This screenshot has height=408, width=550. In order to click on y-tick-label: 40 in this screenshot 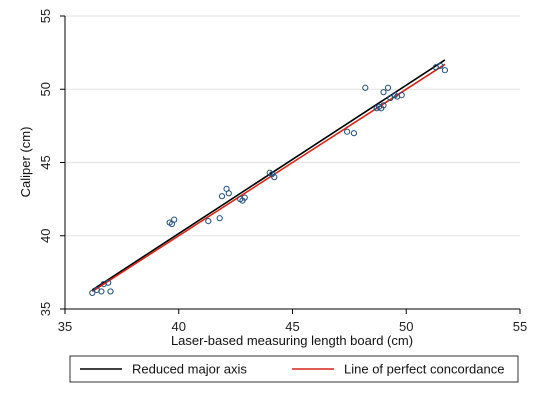, I will do `click(45, 236)`.